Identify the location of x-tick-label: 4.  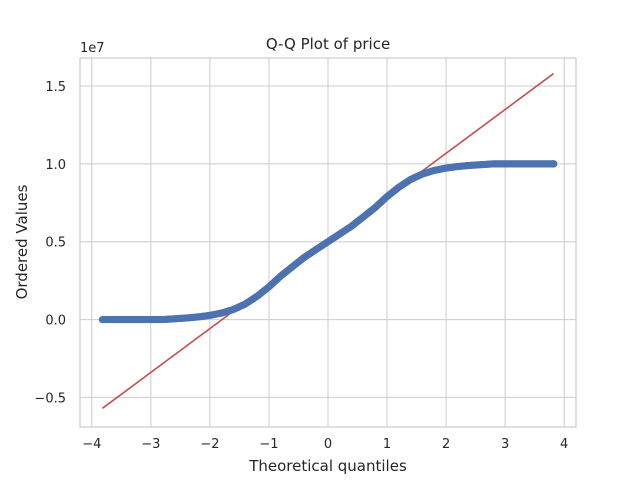
(564, 444).